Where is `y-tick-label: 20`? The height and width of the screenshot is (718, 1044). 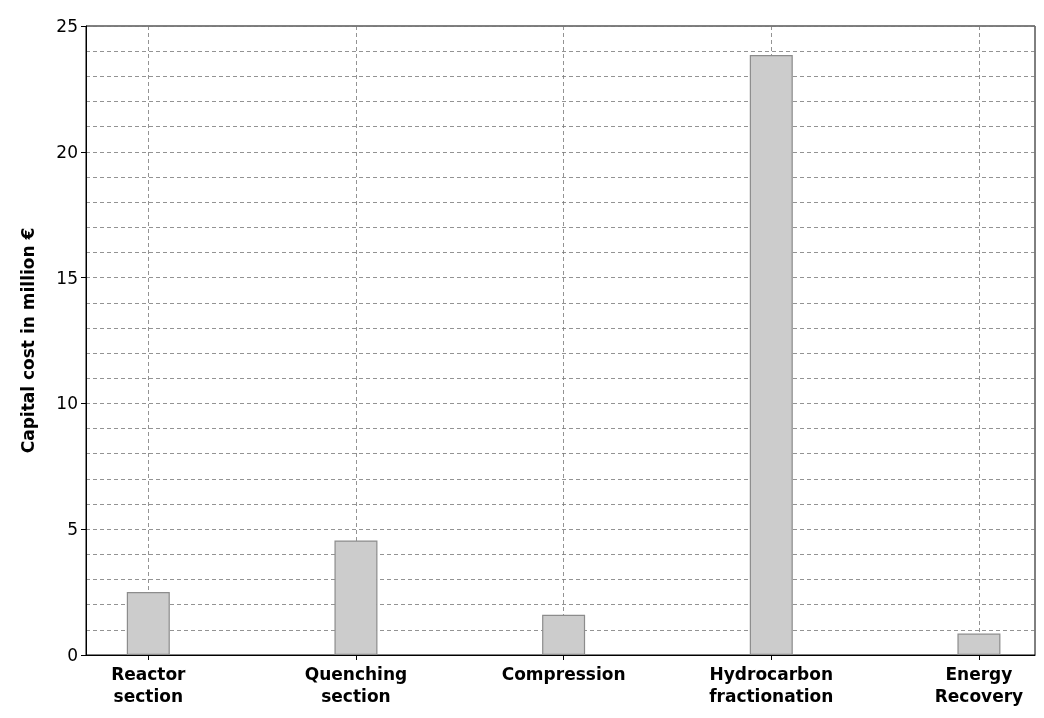
y-tick-label: 20 is located at coordinates (67, 151).